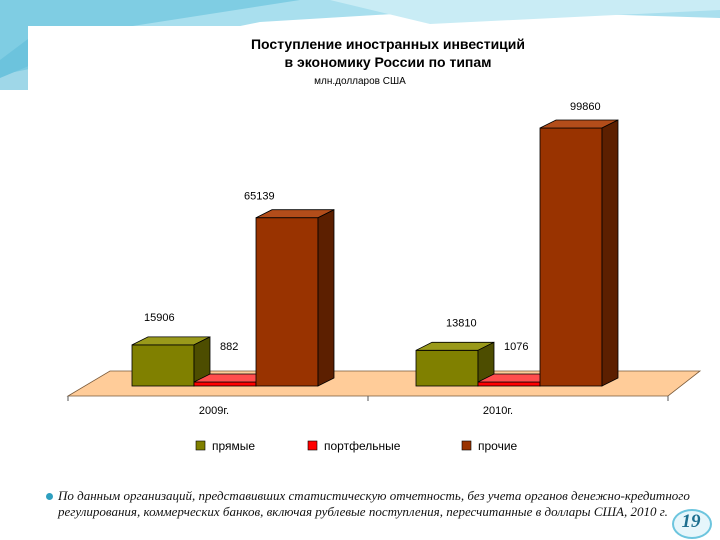 This screenshot has width=720, height=540. I want to click on page-number: 19, so click(691, 521).